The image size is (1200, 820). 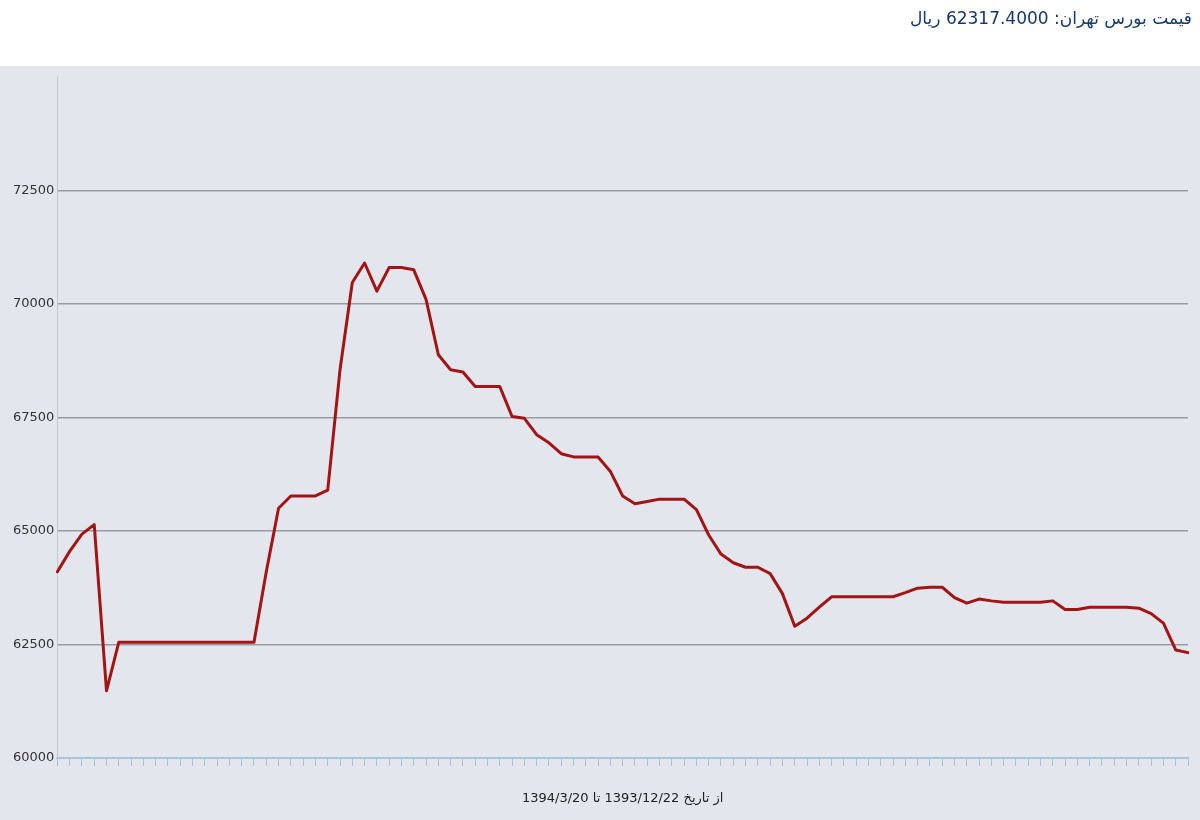 What do you see at coordinates (34, 530) in the screenshot?
I see `y-tick-label: 65000` at bounding box center [34, 530].